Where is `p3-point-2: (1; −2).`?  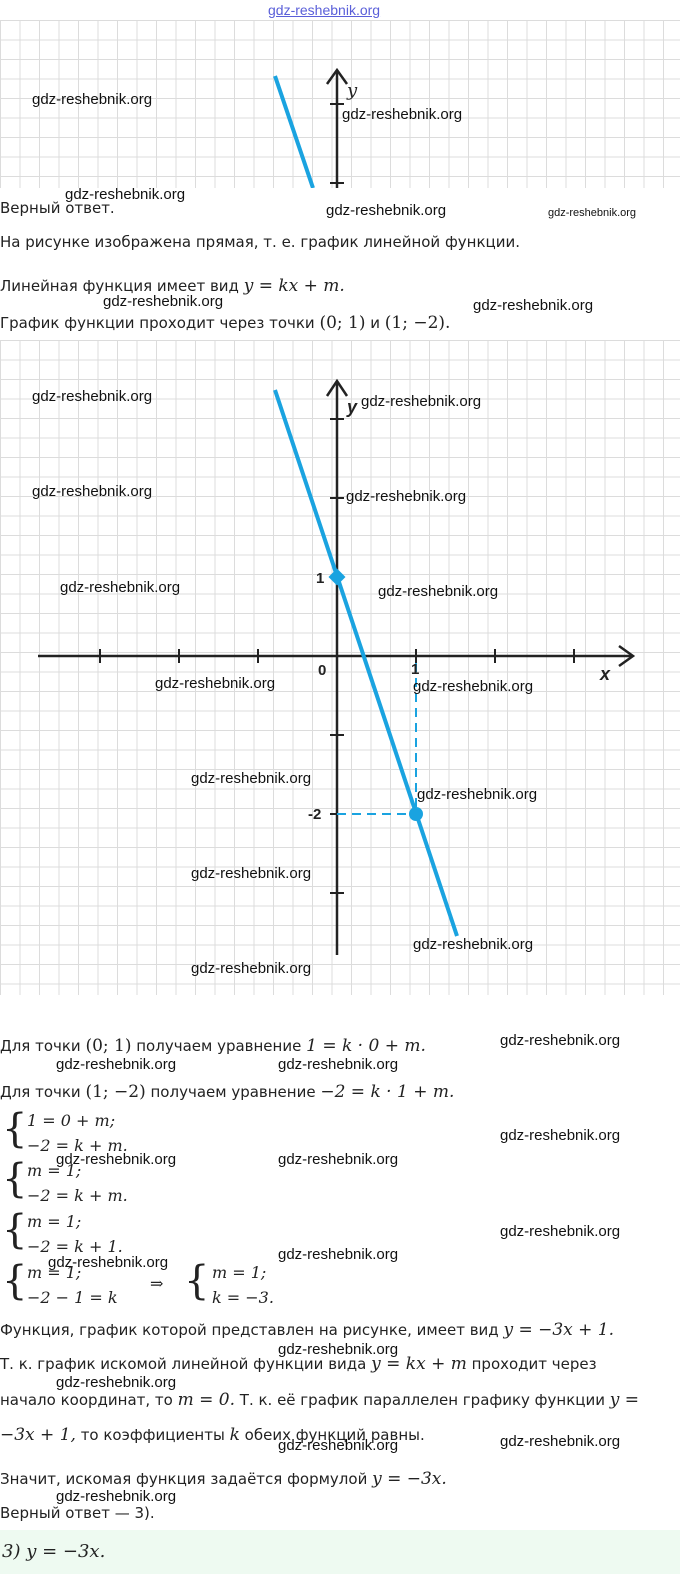
p3-point-2: (1; −2). is located at coordinates (417, 323).